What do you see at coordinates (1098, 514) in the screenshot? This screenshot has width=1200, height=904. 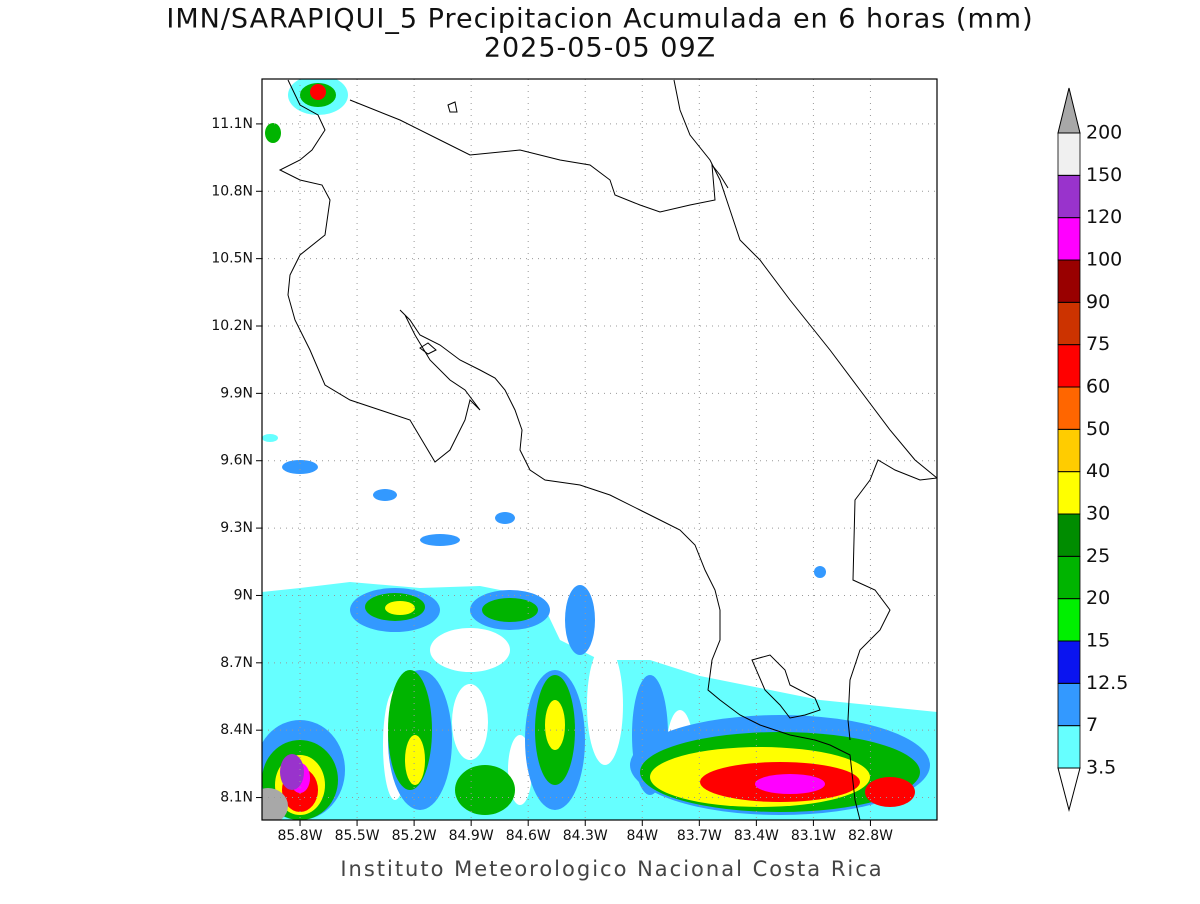 I see `colorbar-label: 30` at bounding box center [1098, 514].